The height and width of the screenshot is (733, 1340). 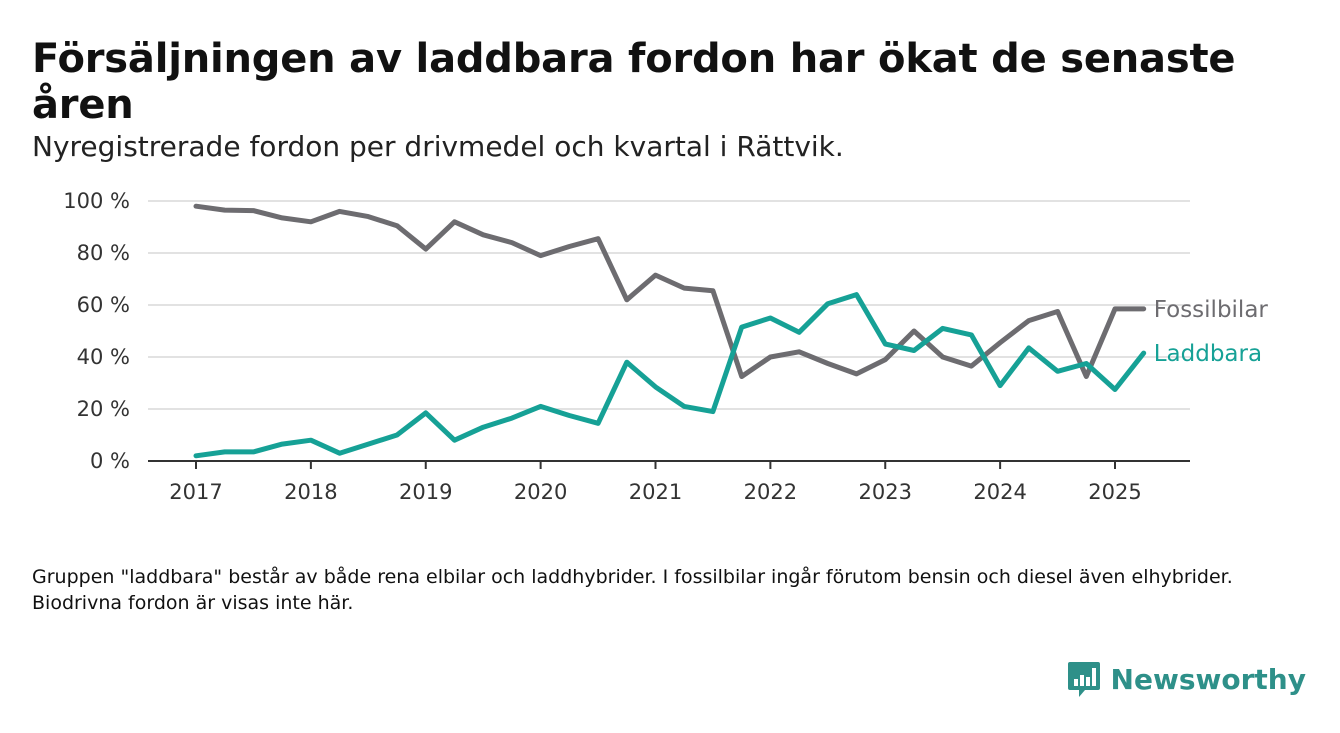 What do you see at coordinates (195, 492) in the screenshot?
I see `x-tick-label: 2017` at bounding box center [195, 492].